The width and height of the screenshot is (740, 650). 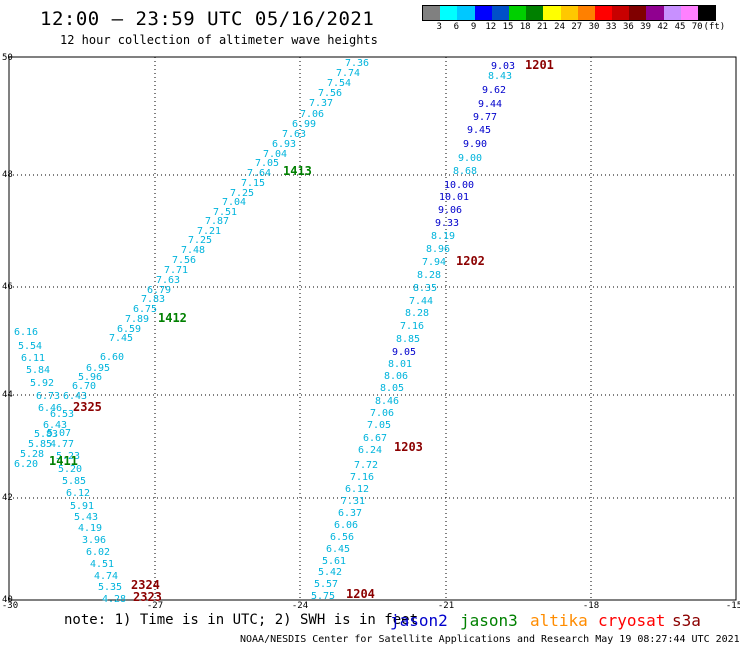 What do you see at coordinates (184, 260) in the screenshot?
I see `wave-height-value: 7.56` at bounding box center [184, 260].